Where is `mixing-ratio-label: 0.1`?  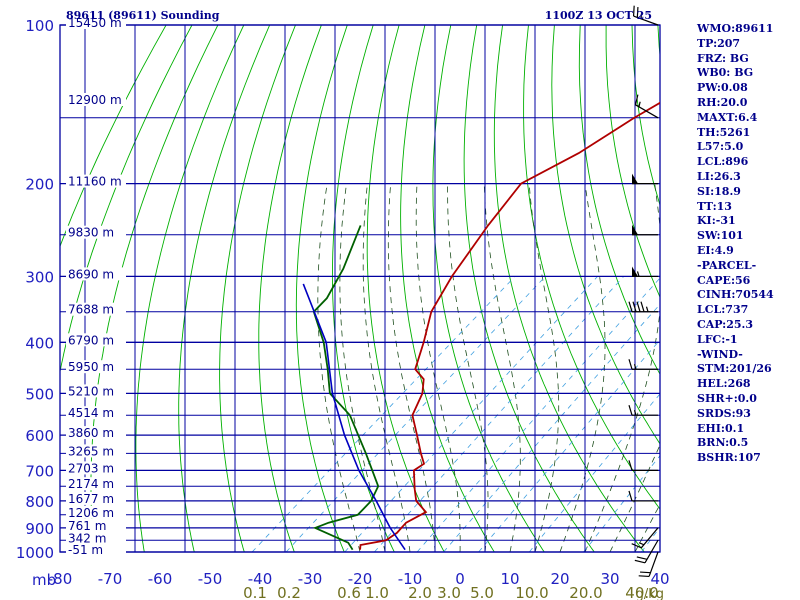
mixing-ratio-label: 0.1 is located at coordinates (255, 592).